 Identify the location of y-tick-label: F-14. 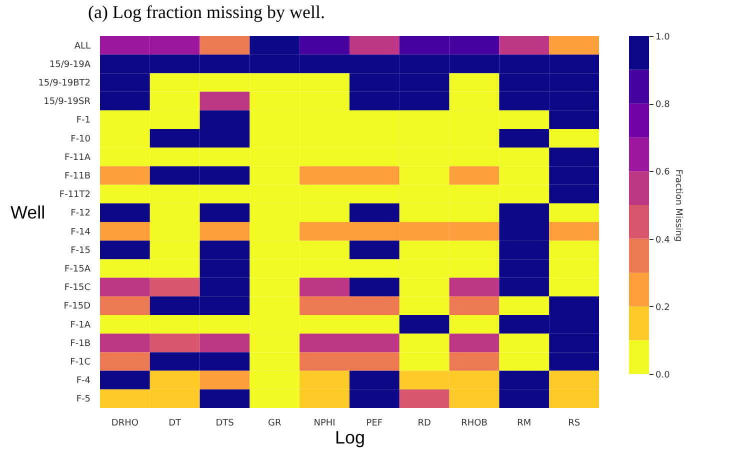
(80, 232).